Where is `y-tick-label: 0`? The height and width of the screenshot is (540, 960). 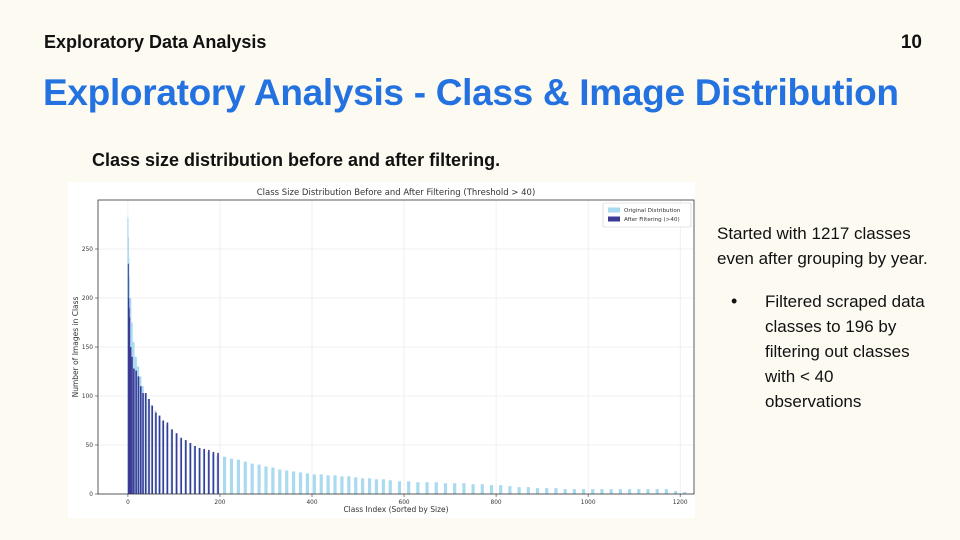
y-tick-label: 0 is located at coordinates (91, 495).